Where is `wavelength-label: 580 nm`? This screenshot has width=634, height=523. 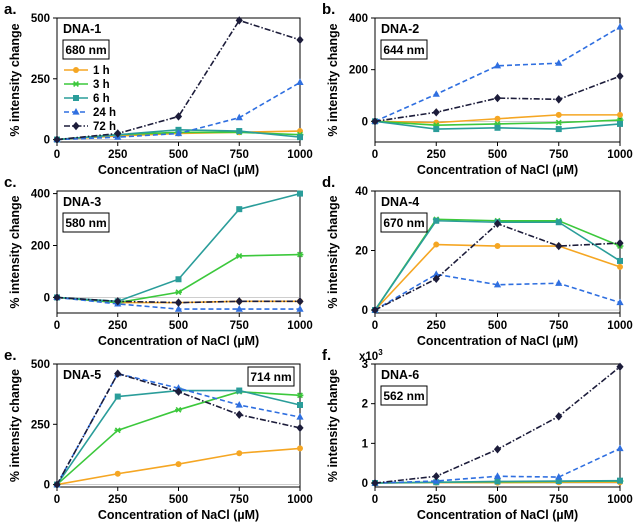 wavelength-label: 580 nm is located at coordinates (85, 223).